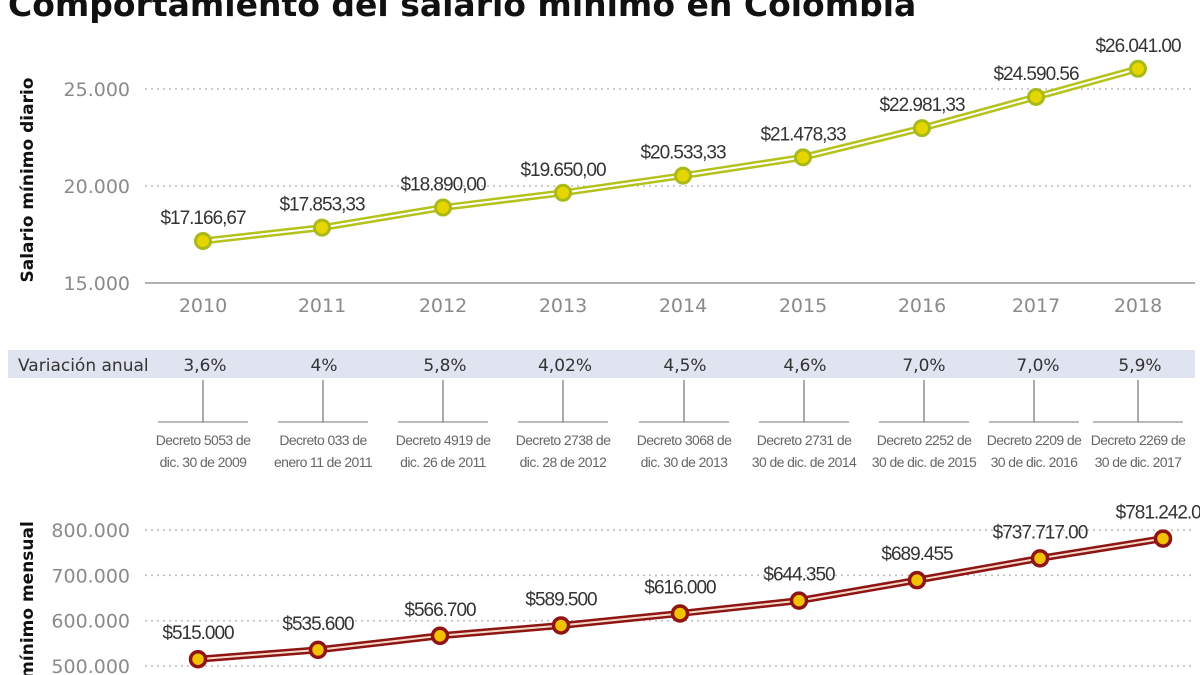 This screenshot has height=675, width=1200. Describe the element at coordinates (924, 462) in the screenshot. I see `decree-date: 30 de dic. de 2015` at that location.